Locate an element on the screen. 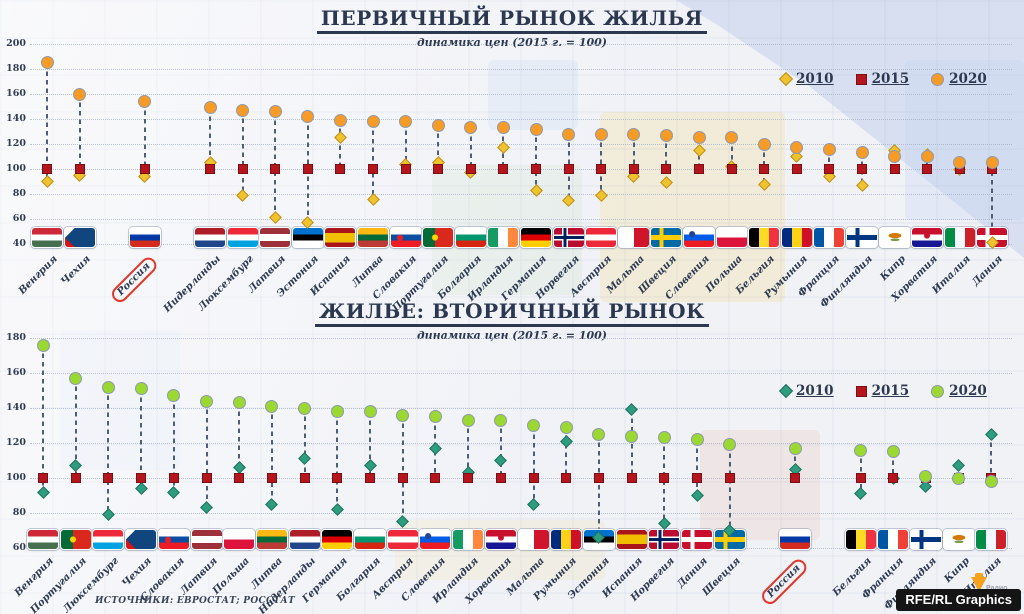 The width and height of the screenshot is (1024, 614). y-axis-tick-label: 120 is located at coordinates (16, 143).